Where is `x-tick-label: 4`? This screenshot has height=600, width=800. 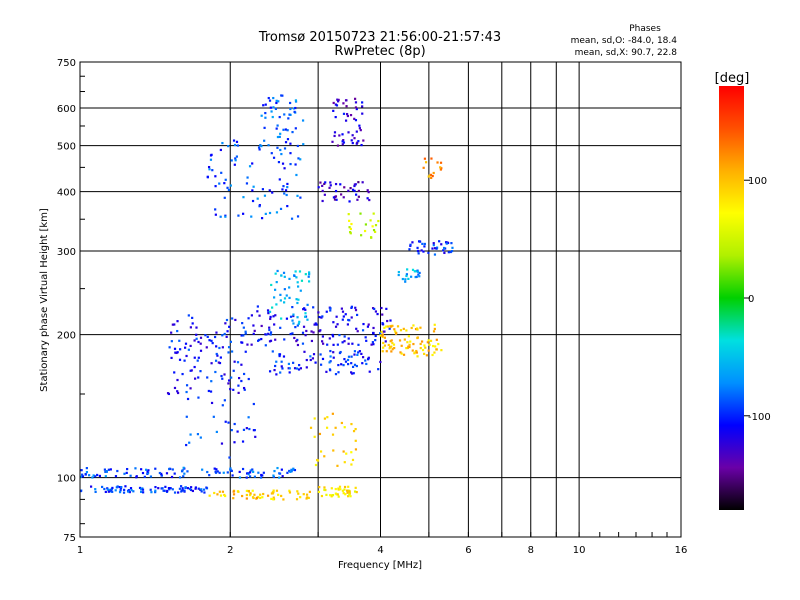
x-tick-label: 4 is located at coordinates (380, 550).